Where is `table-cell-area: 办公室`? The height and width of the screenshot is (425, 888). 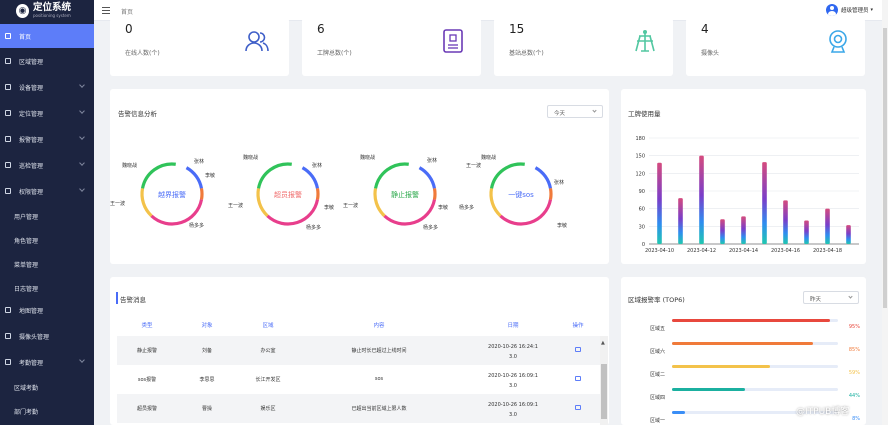
table-cell-area: 办公室 is located at coordinates (268, 351).